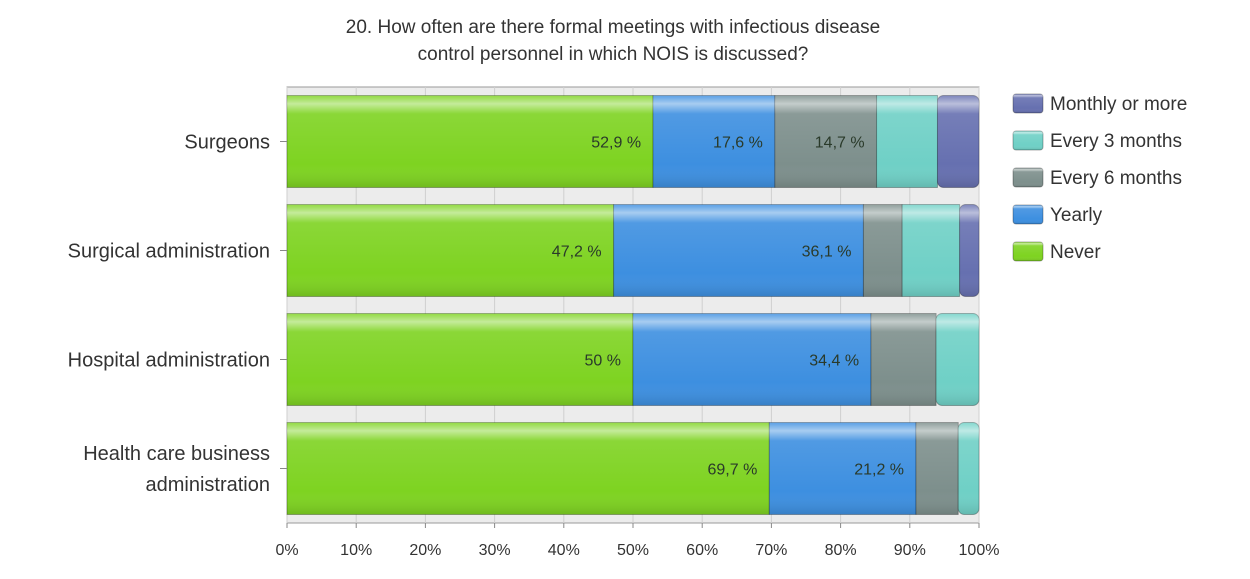 This screenshot has width=1250, height=579. What do you see at coordinates (176, 454) in the screenshot?
I see `category-label: Health care business` at bounding box center [176, 454].